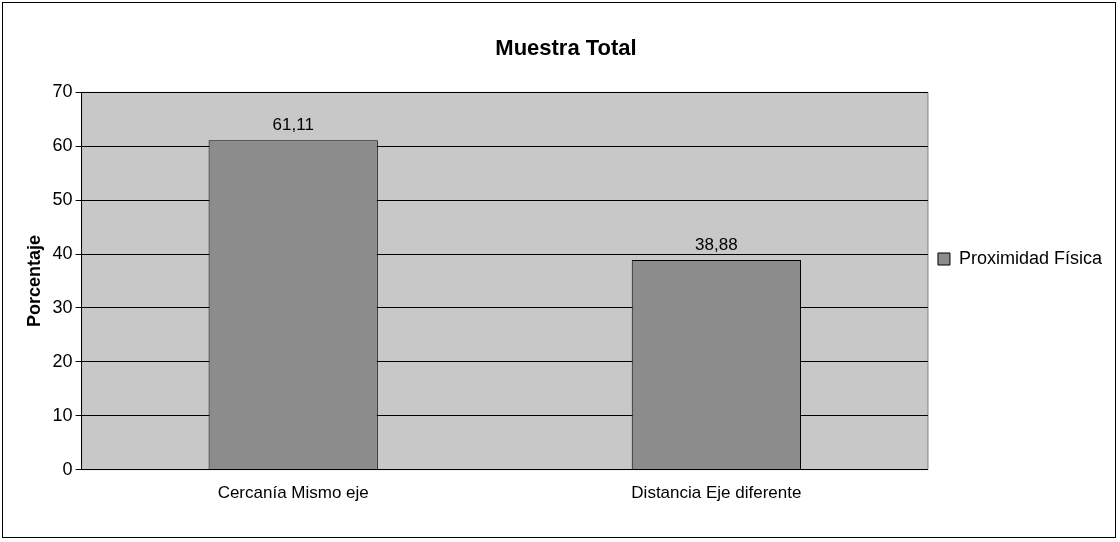 This screenshot has height=542, width=1120. Describe the element at coordinates (33, 281) in the screenshot. I see `y-axis-title: Porcentaje` at that location.